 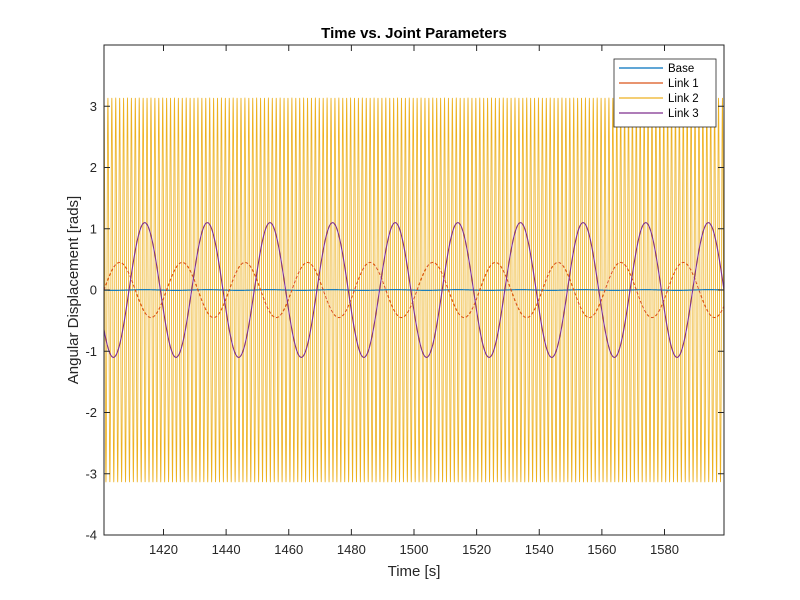 What do you see at coordinates (91, 535) in the screenshot?
I see `y-tick-label: -4` at bounding box center [91, 535].